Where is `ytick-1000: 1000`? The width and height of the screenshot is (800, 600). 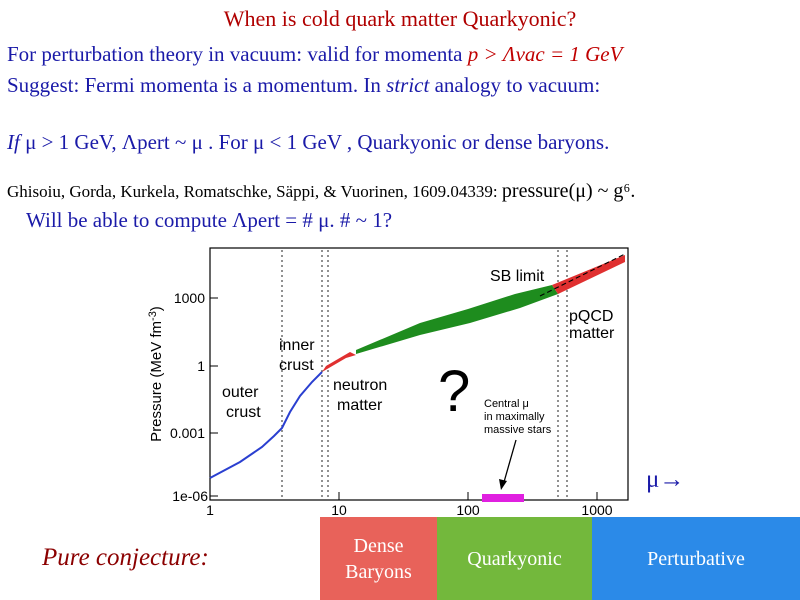
ytick-1000: 1000 is located at coordinates (189, 298).